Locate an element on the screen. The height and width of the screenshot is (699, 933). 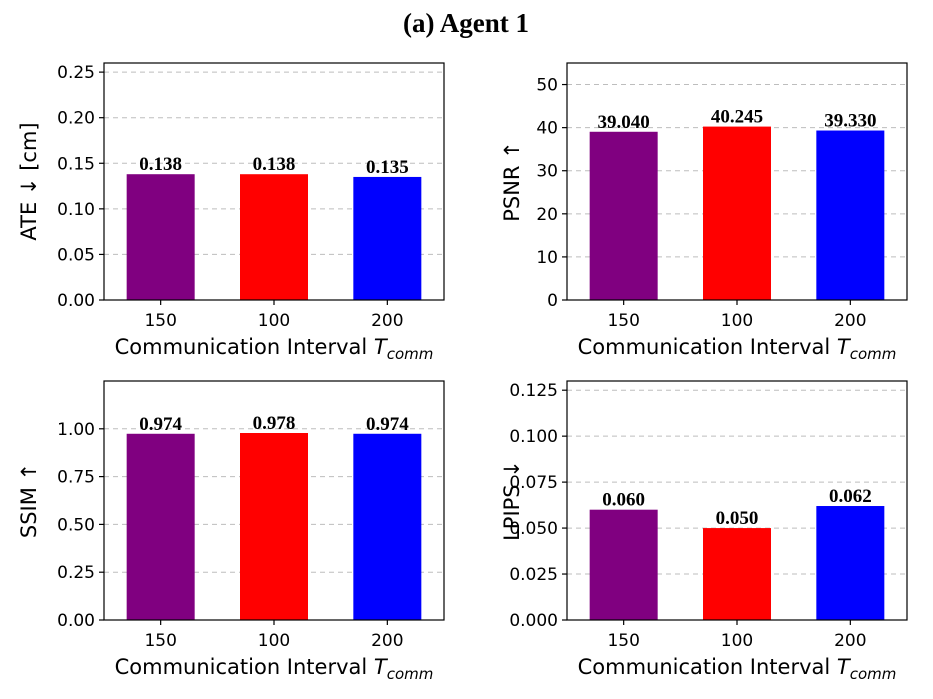
y-tick-label: 0.125 is located at coordinates (533, 391).